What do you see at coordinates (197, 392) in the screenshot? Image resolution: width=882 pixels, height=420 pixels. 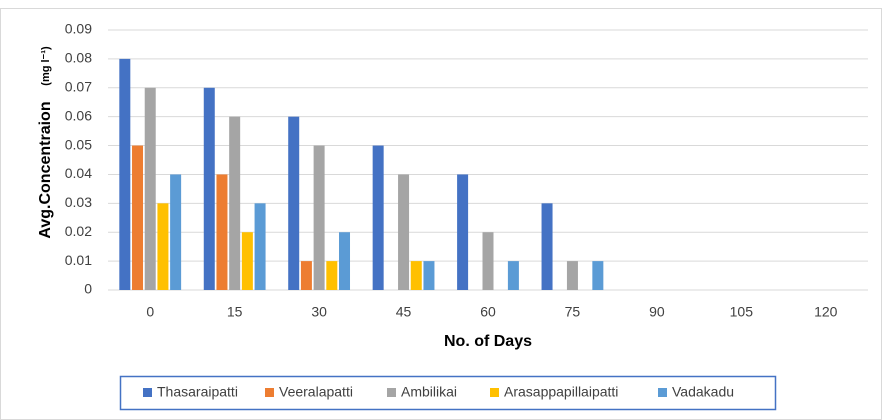 I see `legend-label: Thasaraipatti` at bounding box center [197, 392].